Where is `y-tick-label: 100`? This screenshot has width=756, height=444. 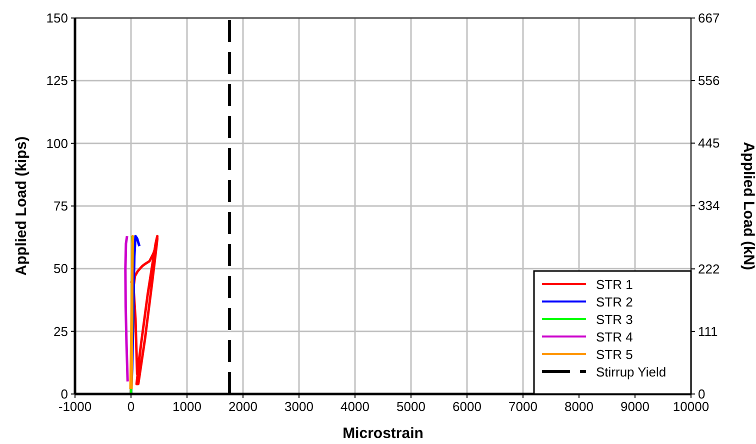
y-tick-label: 100 is located at coordinates (57, 143).